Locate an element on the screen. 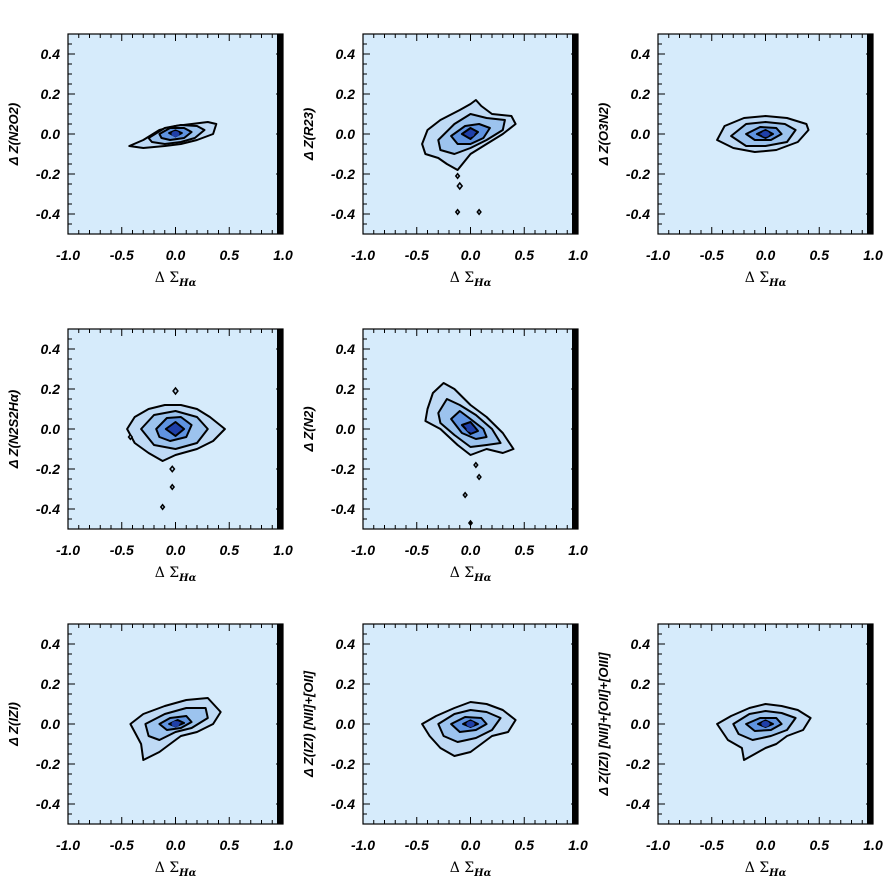  y-axis-label: Δ Z(N2O2) is located at coordinates (13, 134).